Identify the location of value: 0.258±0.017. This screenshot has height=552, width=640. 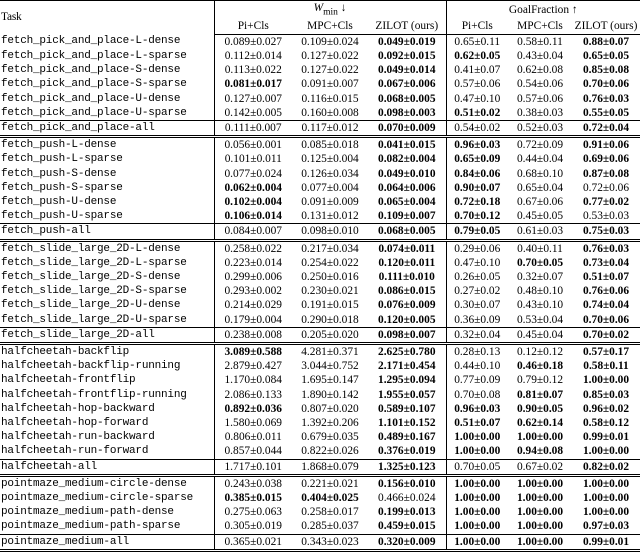
(330, 512).